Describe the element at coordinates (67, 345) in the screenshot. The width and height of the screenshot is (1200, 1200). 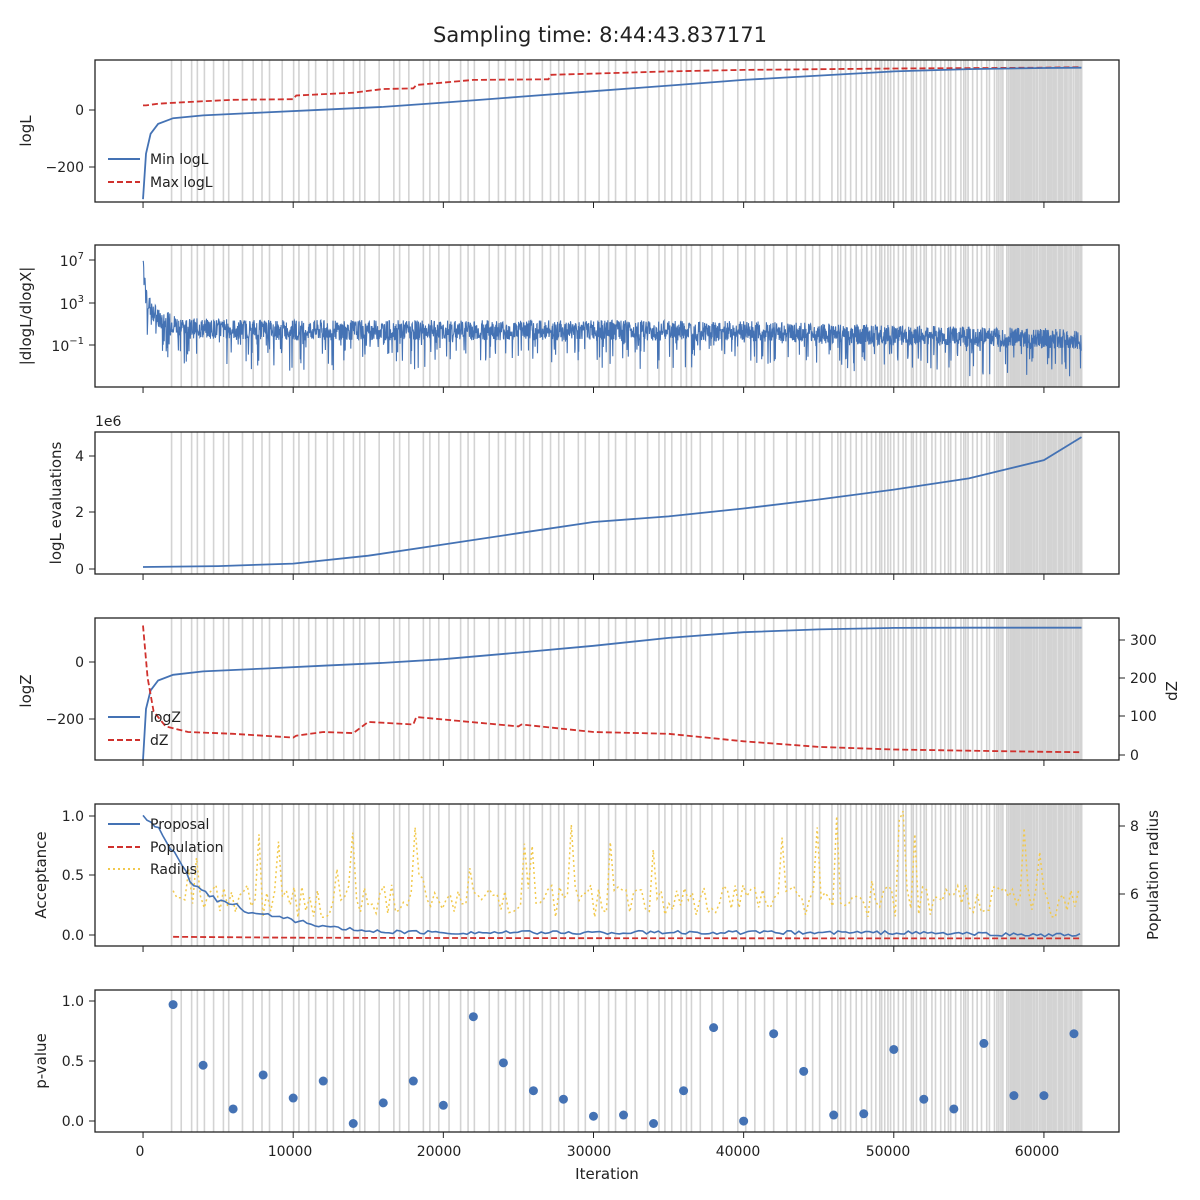
I see `y-tick-label: 10⁻¹` at that location.